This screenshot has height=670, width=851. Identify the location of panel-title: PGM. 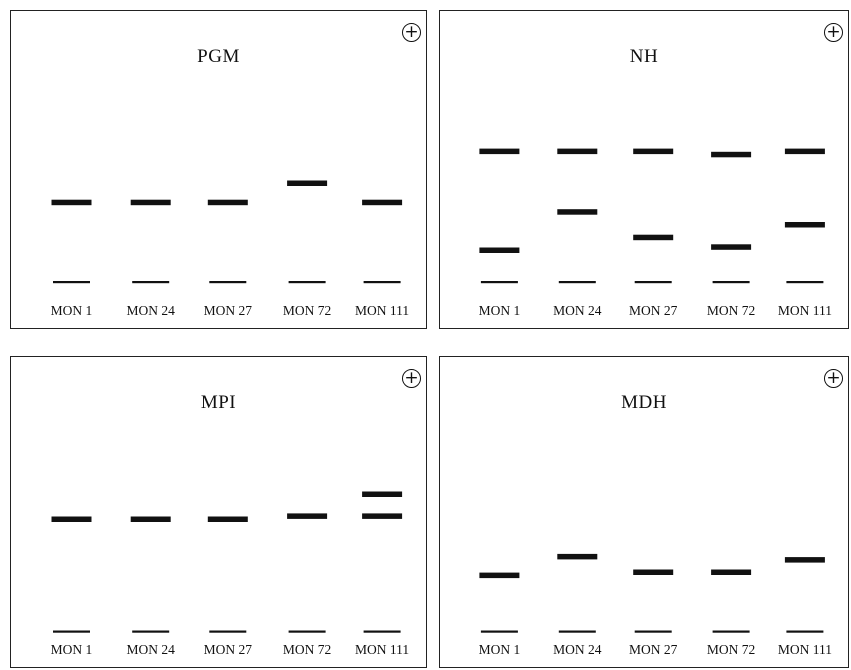
(218, 56).